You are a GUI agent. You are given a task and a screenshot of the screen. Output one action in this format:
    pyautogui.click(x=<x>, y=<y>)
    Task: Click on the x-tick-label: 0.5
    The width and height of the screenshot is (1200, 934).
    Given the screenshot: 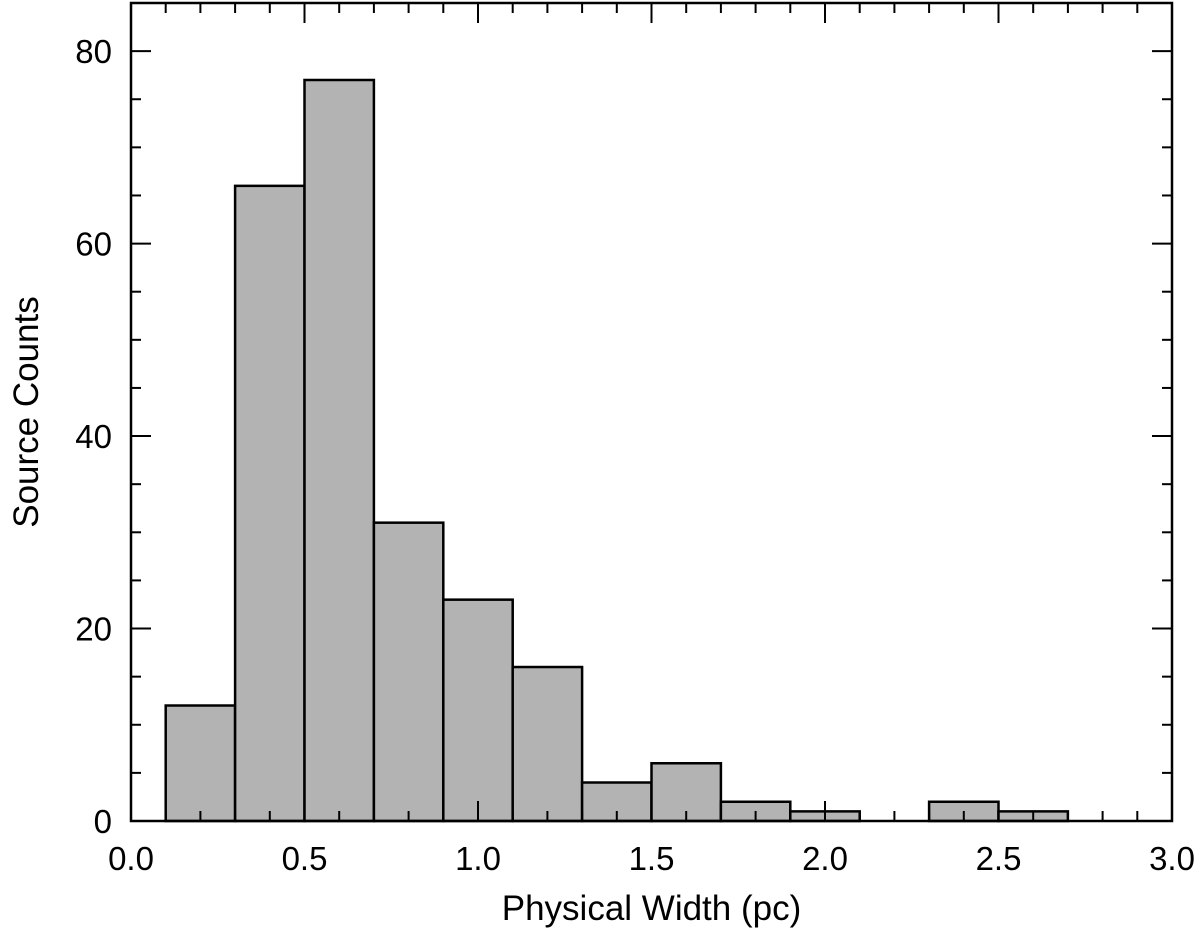 What is the action you would take?
    pyautogui.click(x=305, y=858)
    